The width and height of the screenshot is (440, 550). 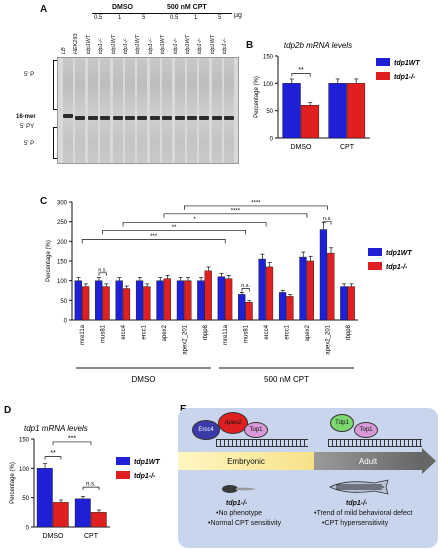 I want to click on tdp1-icon: Tdp1, so click(x=342, y=423).